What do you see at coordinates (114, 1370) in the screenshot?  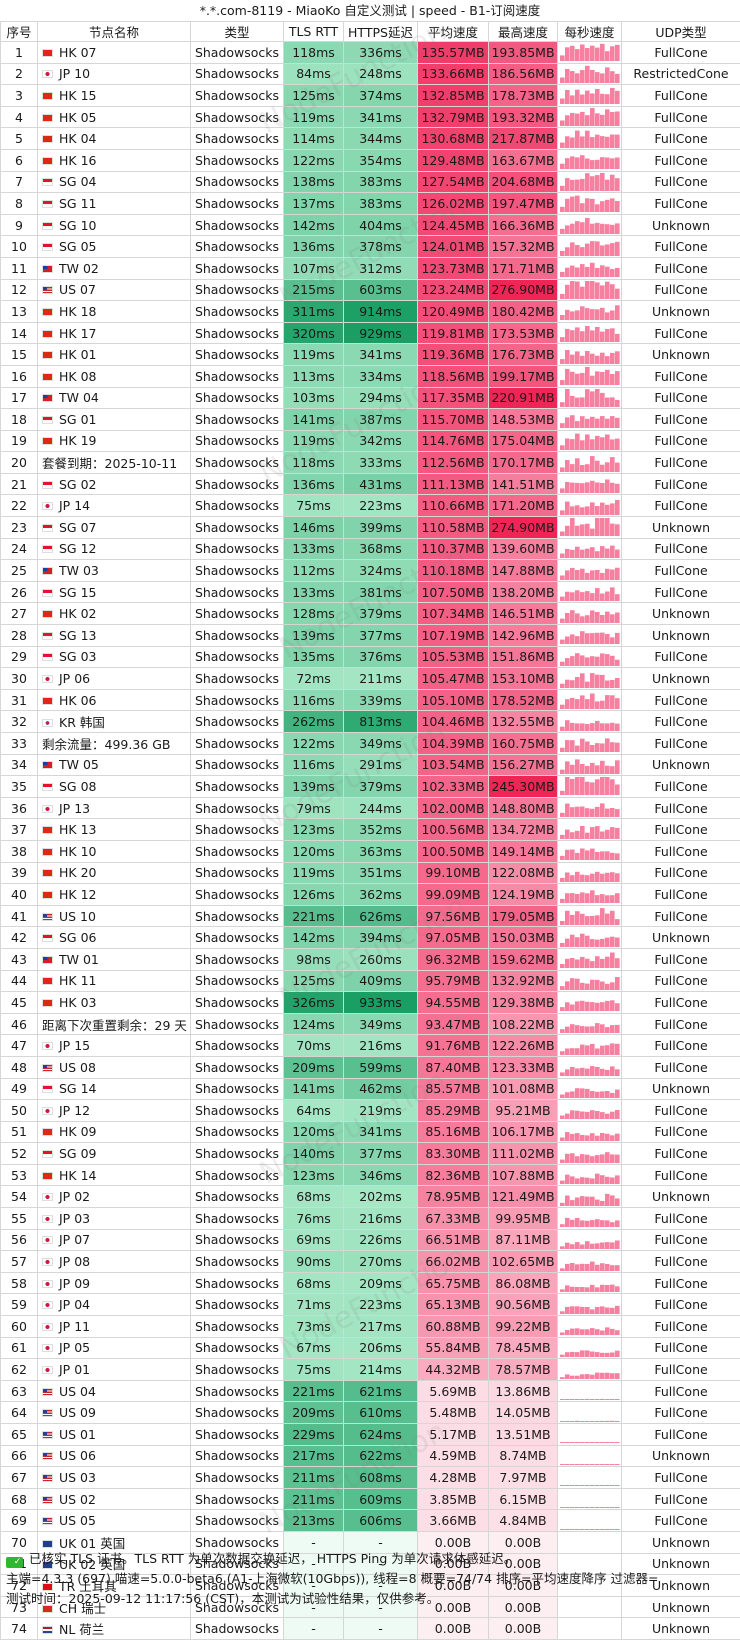 I see `node-name: JP 01` at bounding box center [114, 1370].